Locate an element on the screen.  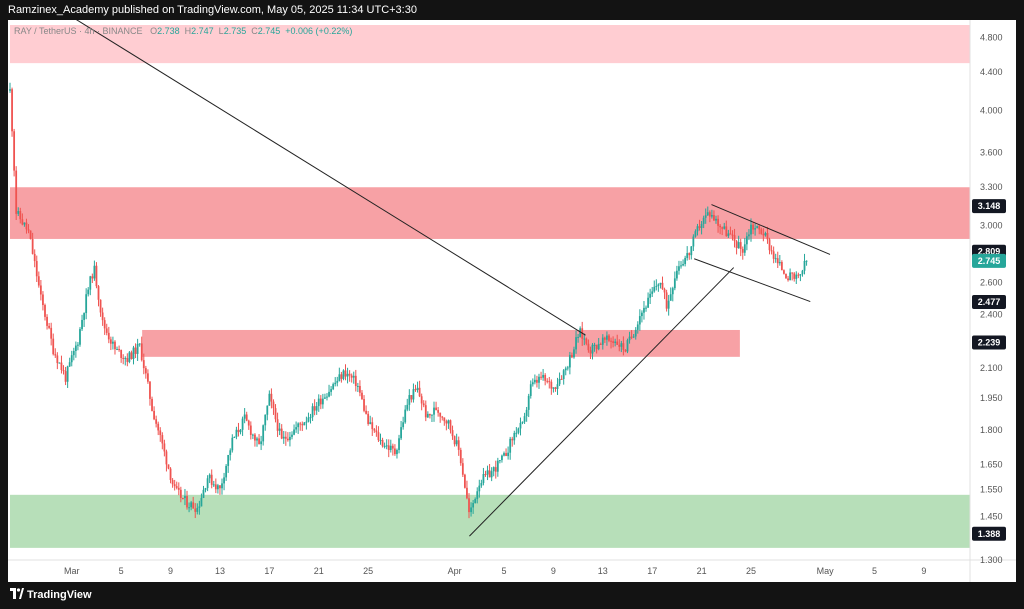
price-tag-label: 3.148 is located at coordinates (989, 206).